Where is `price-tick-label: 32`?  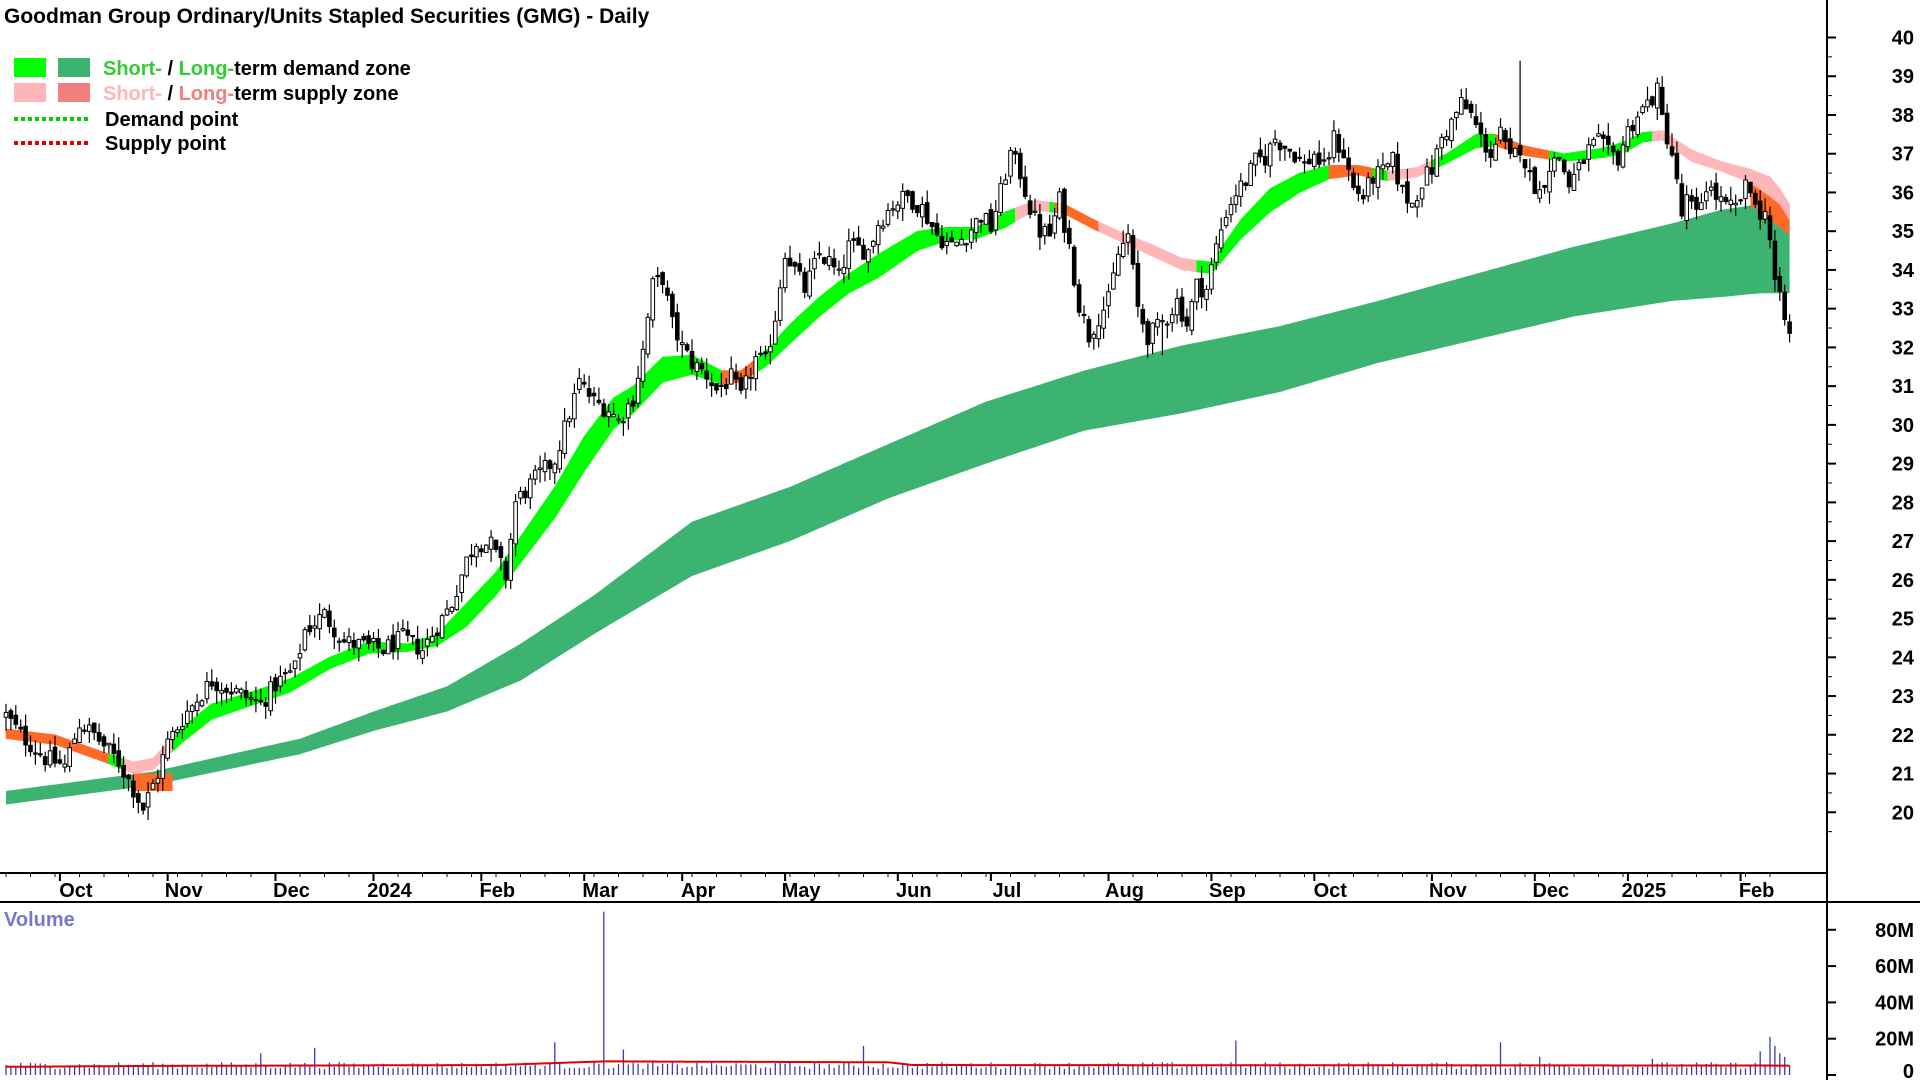 price-tick-label: 32 is located at coordinates (1903, 348).